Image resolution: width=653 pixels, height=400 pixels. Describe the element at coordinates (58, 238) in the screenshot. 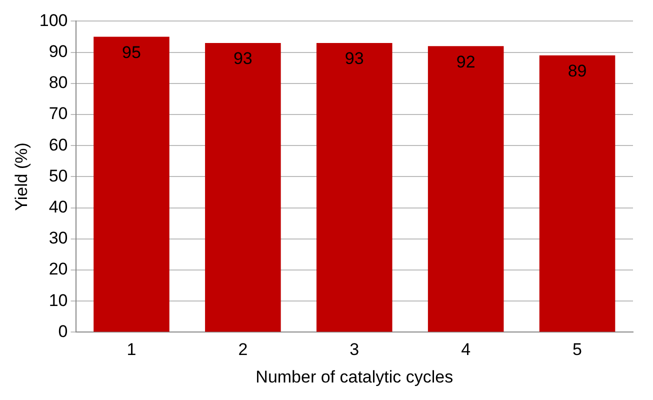

I see `y-tick-label: 30` at that location.